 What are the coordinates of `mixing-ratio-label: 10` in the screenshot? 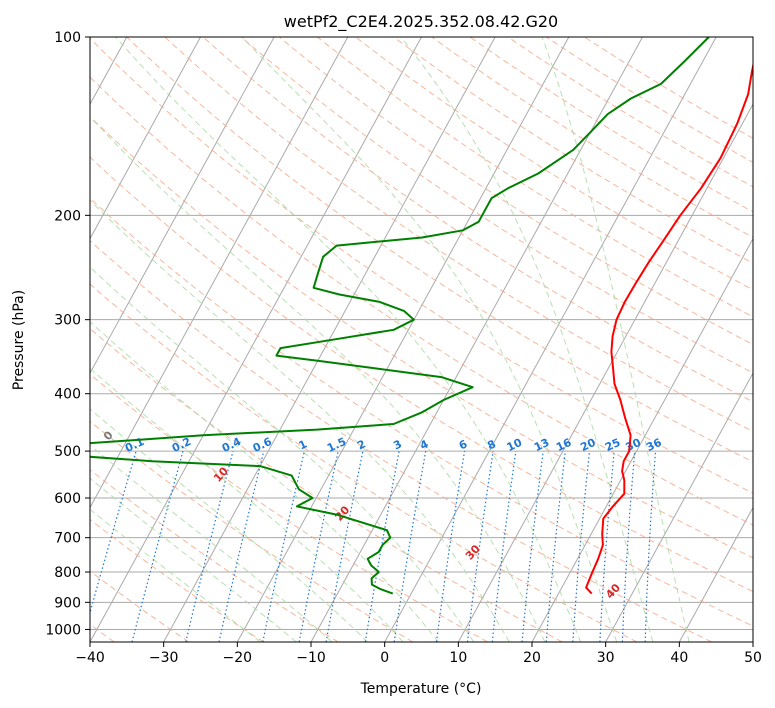 It's located at (515, 445).